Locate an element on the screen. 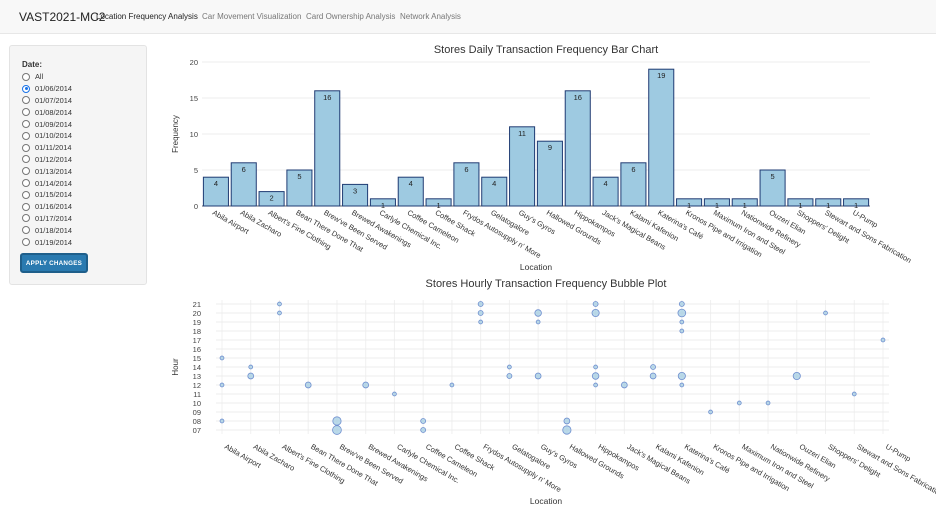 This screenshot has height=514, width=936. date-option: 01/14/2014 is located at coordinates (47, 183).